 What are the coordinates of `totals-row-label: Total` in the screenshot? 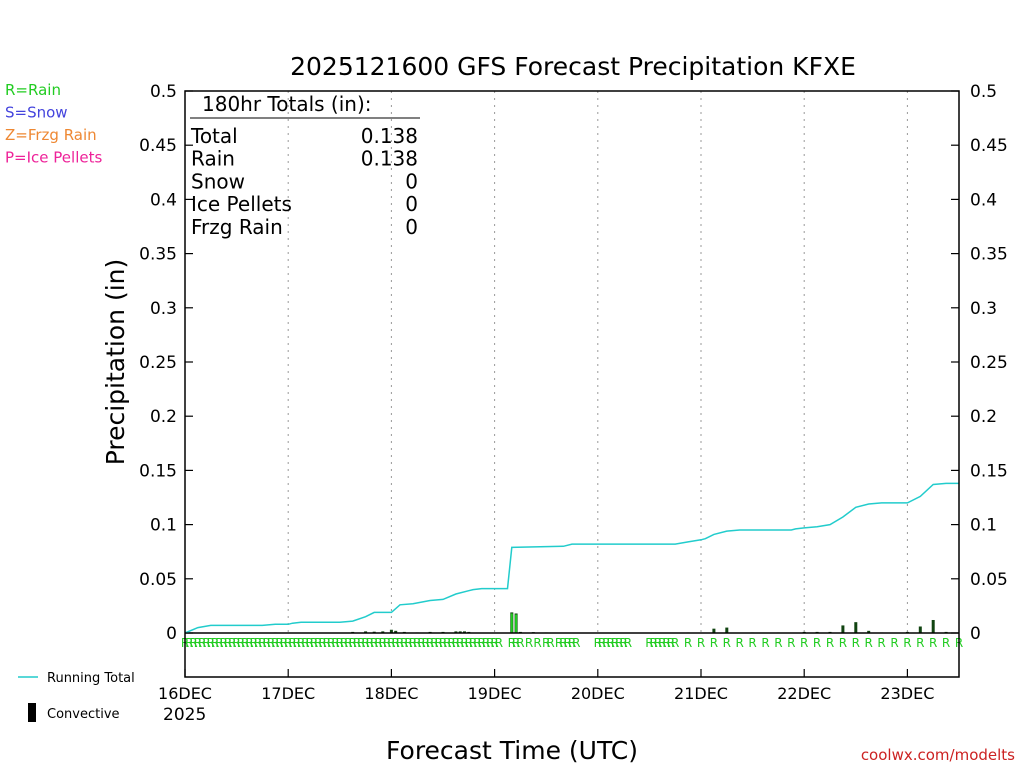 It's located at (214, 136).